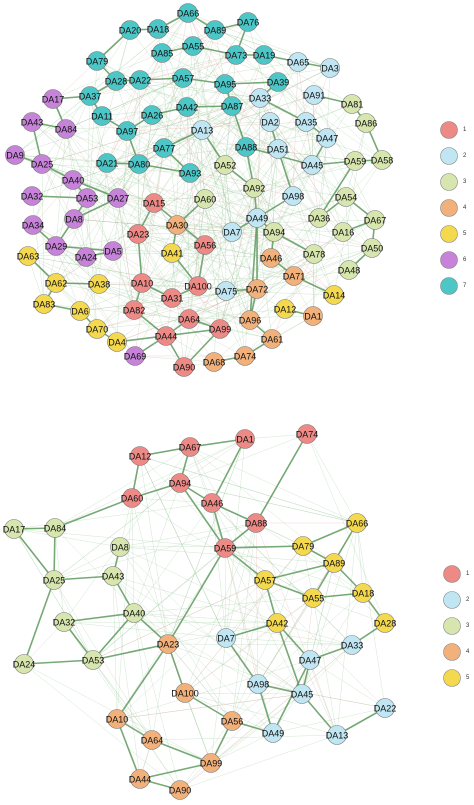 Image resolution: width=474 pixels, height=805 pixels. What do you see at coordinates (314, 254) in the screenshot?
I see `node-DA78: DA78` at bounding box center [314, 254].